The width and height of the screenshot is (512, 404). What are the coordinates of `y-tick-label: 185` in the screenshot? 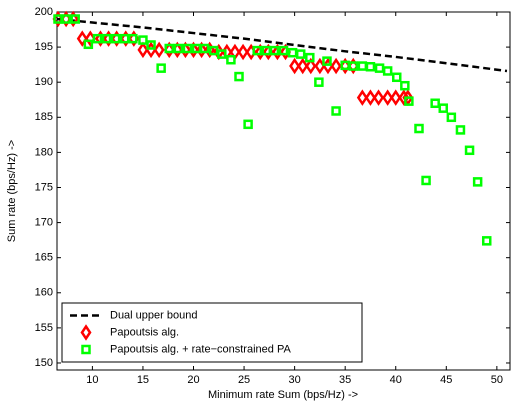 It's located at (44, 117).